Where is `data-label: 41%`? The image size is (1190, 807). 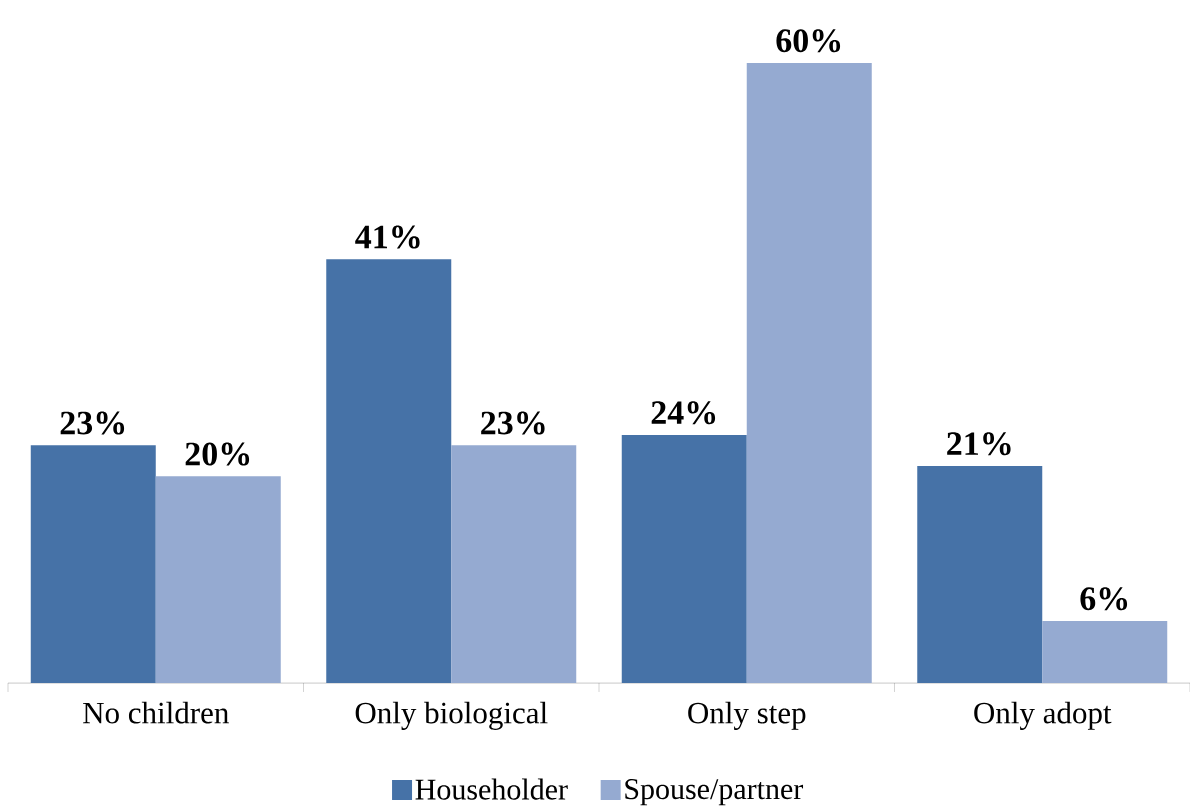 data-label: 41% is located at coordinates (387, 237).